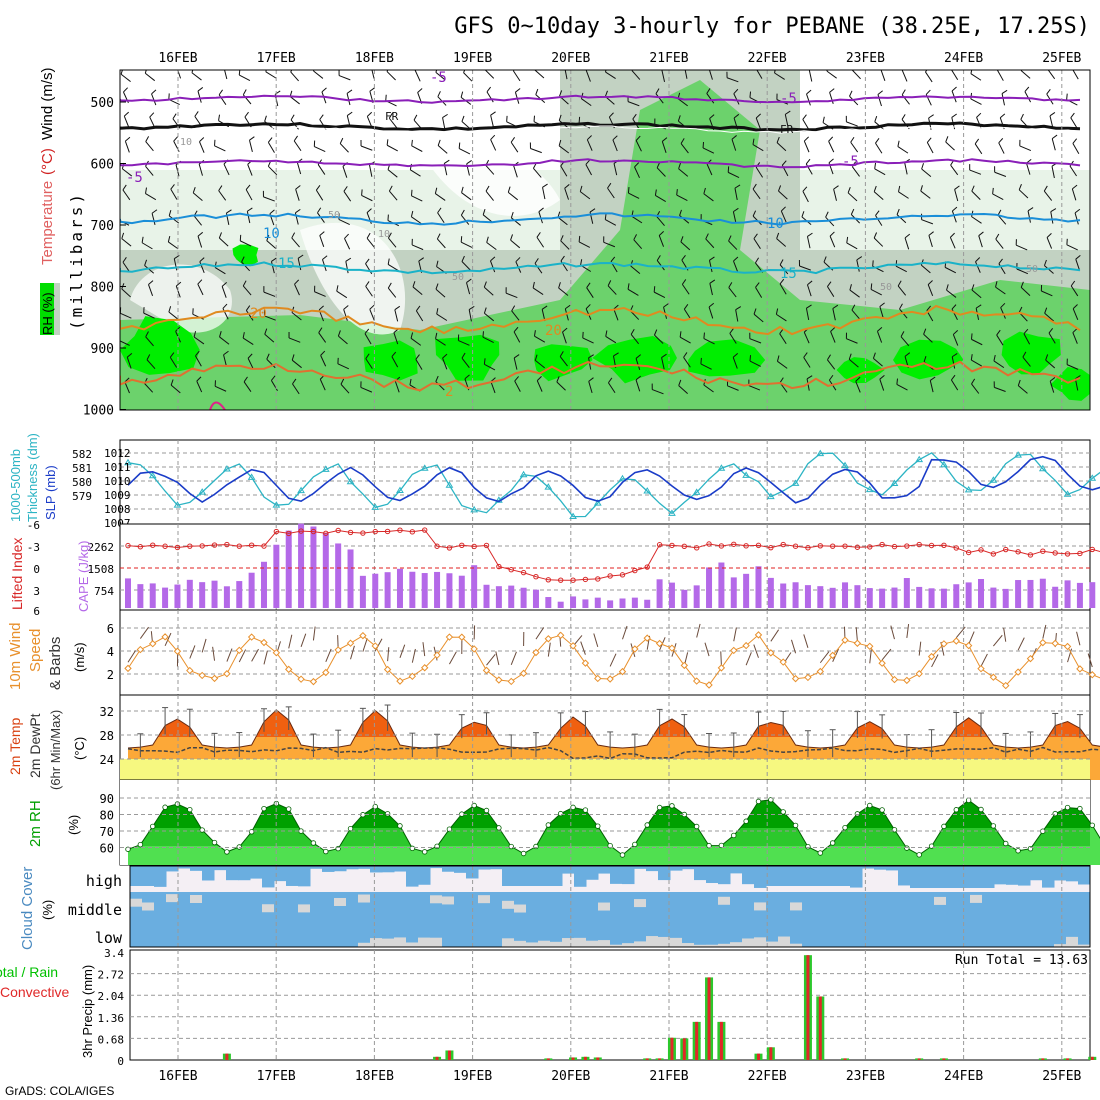  What do you see at coordinates (390, 360) in the screenshot?
I see `rh-blob` at bounding box center [390, 360].